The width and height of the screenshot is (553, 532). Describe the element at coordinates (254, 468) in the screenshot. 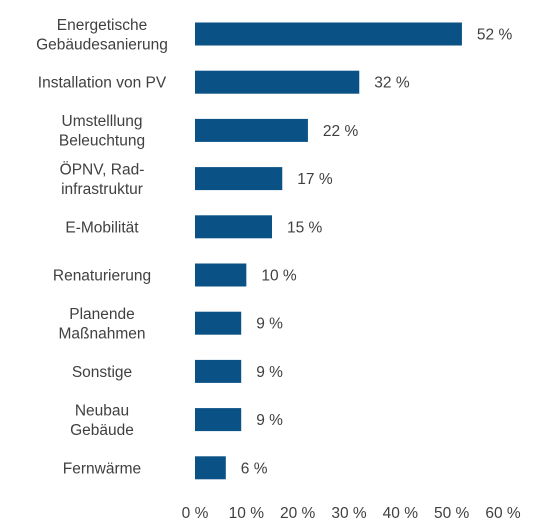

I see `value-label-9: 6 %` at that location.